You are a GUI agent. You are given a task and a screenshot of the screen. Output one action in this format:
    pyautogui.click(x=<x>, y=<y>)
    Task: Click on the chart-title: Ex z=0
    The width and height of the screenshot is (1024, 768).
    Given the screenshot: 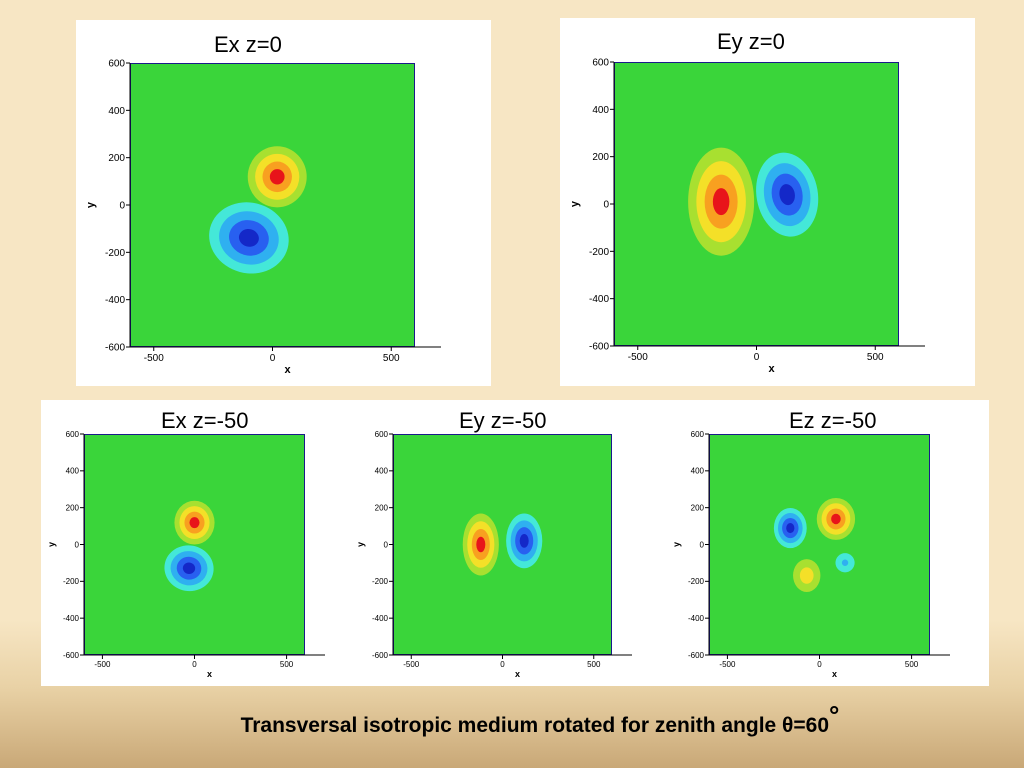 What is the action you would take?
    pyautogui.click(x=248, y=44)
    